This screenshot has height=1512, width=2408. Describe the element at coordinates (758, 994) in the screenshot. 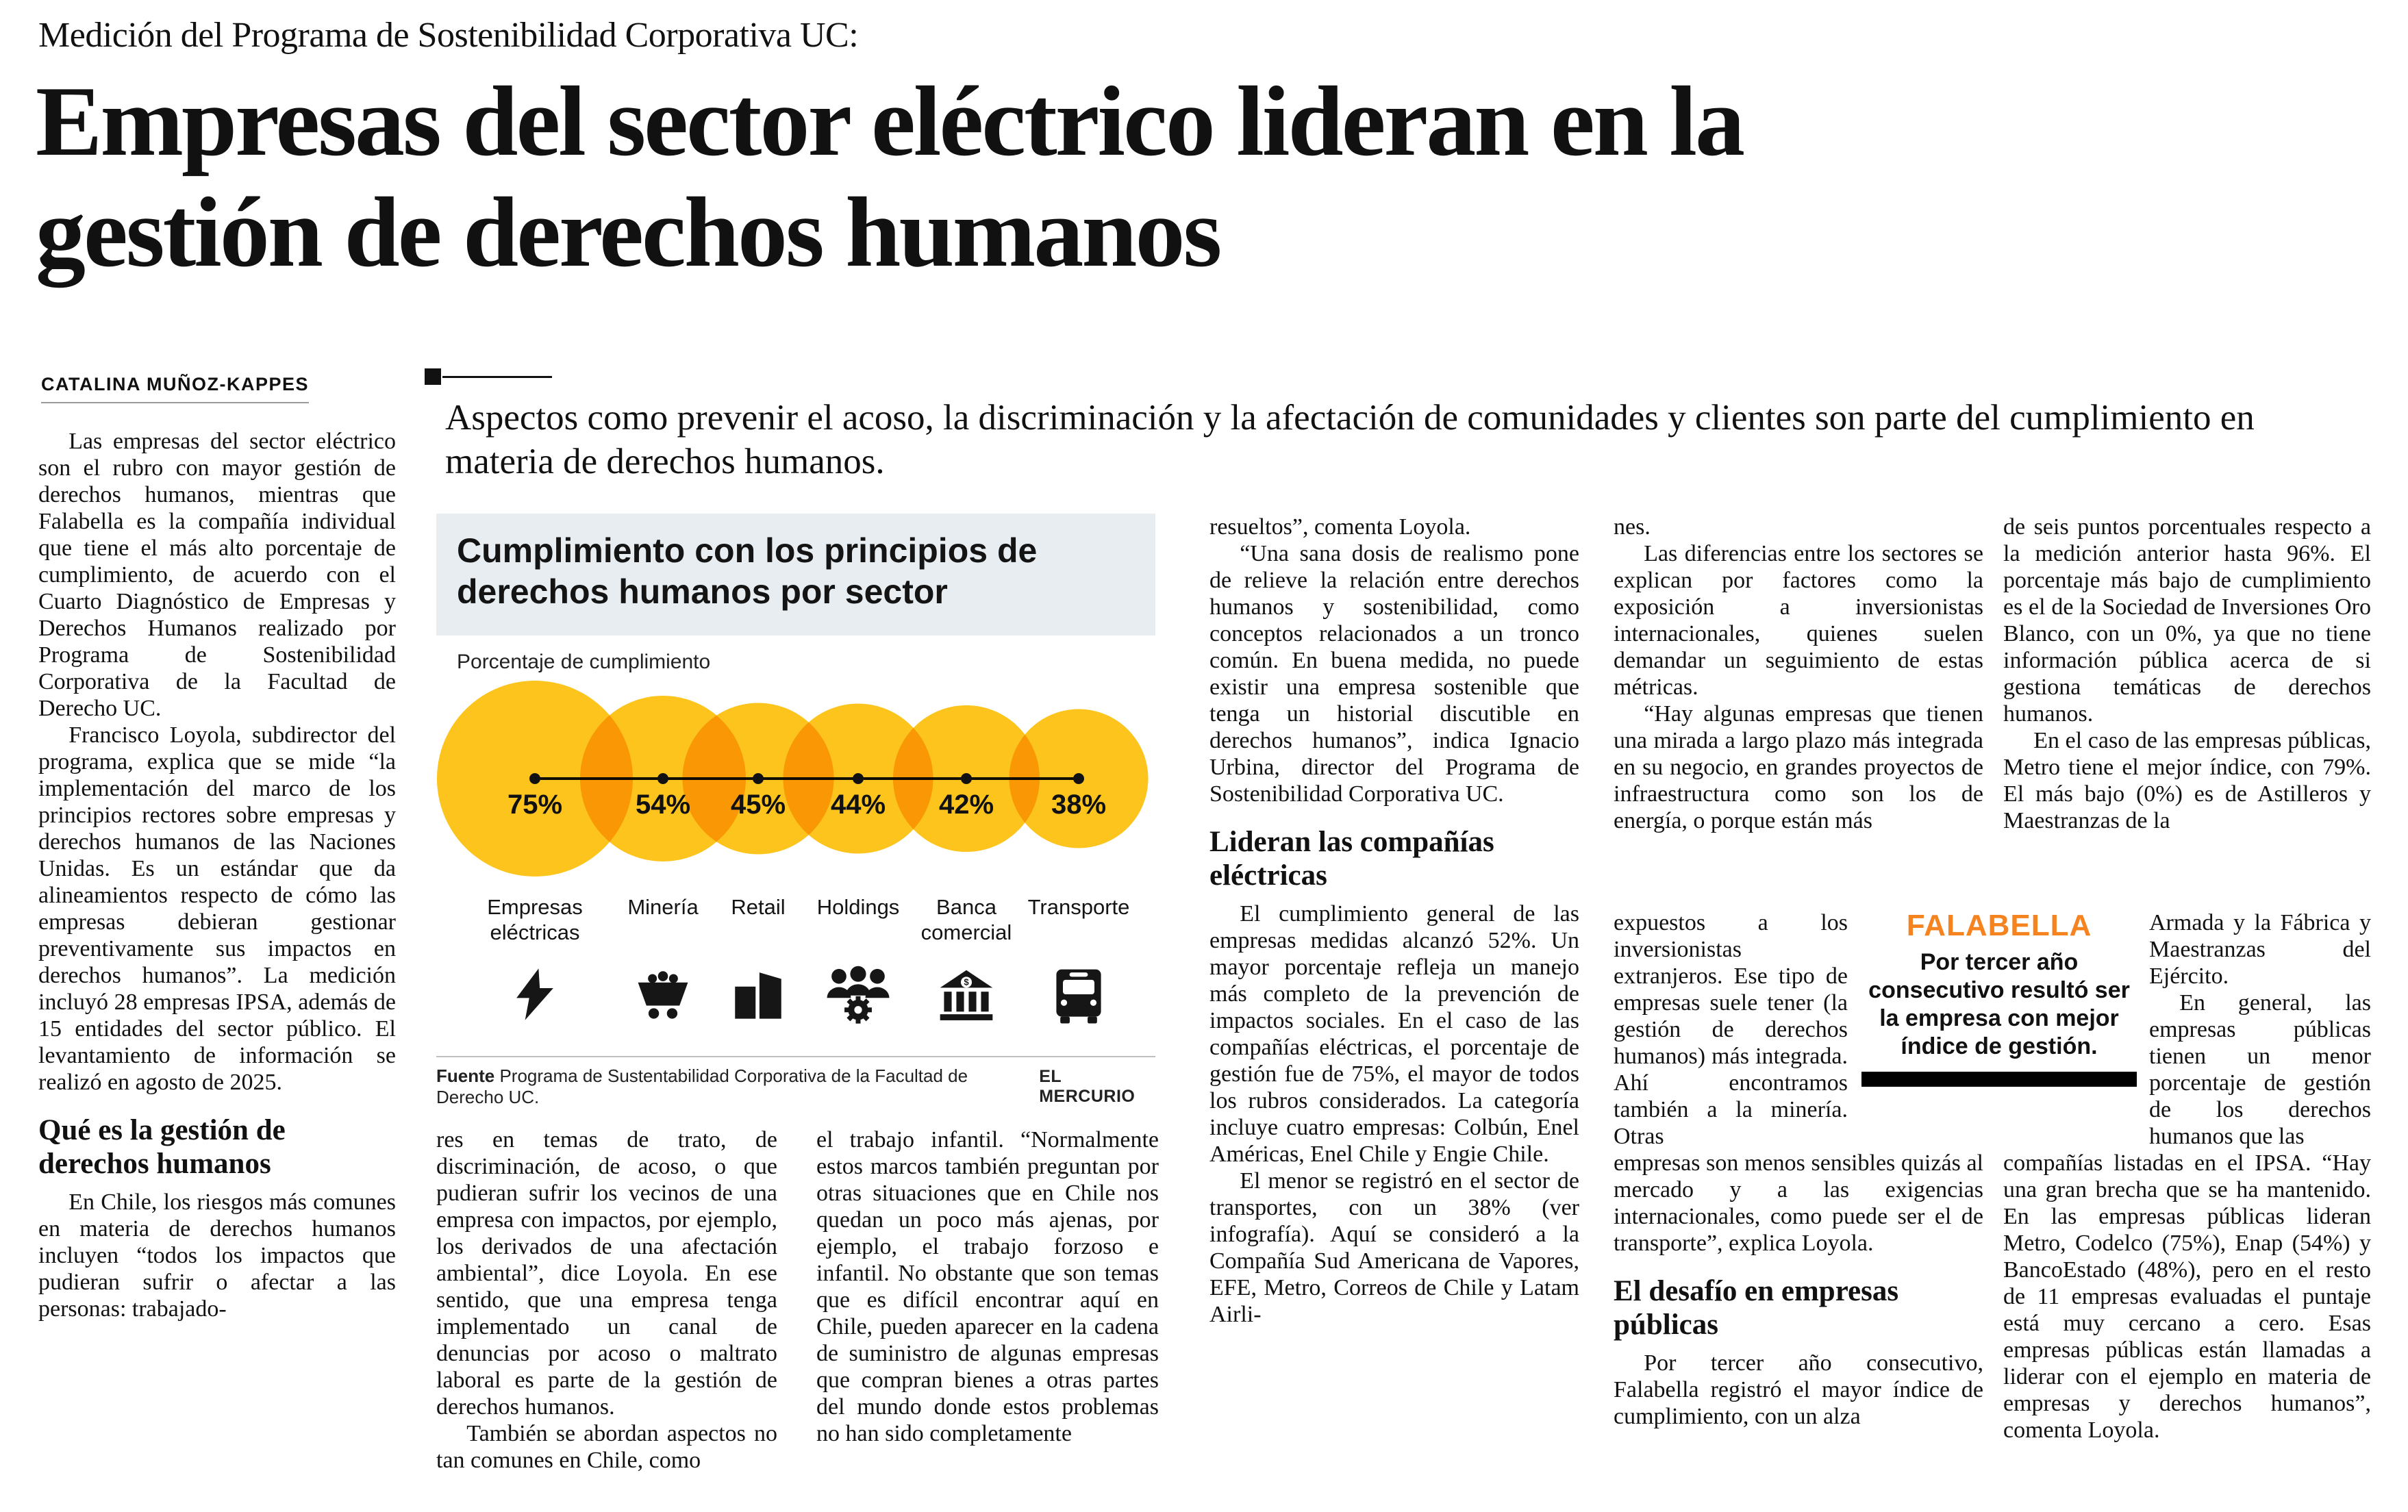

I see `retail-building-icon` at that location.